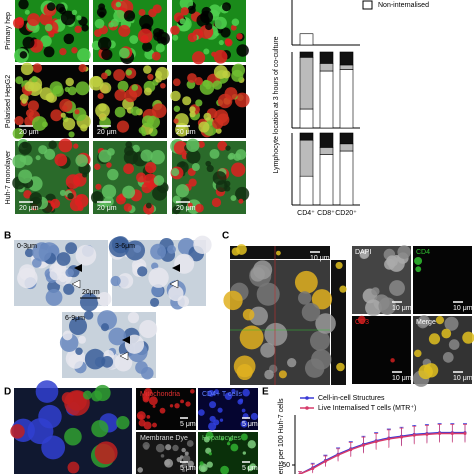  I want to click on micrograph, so click(442, 280).